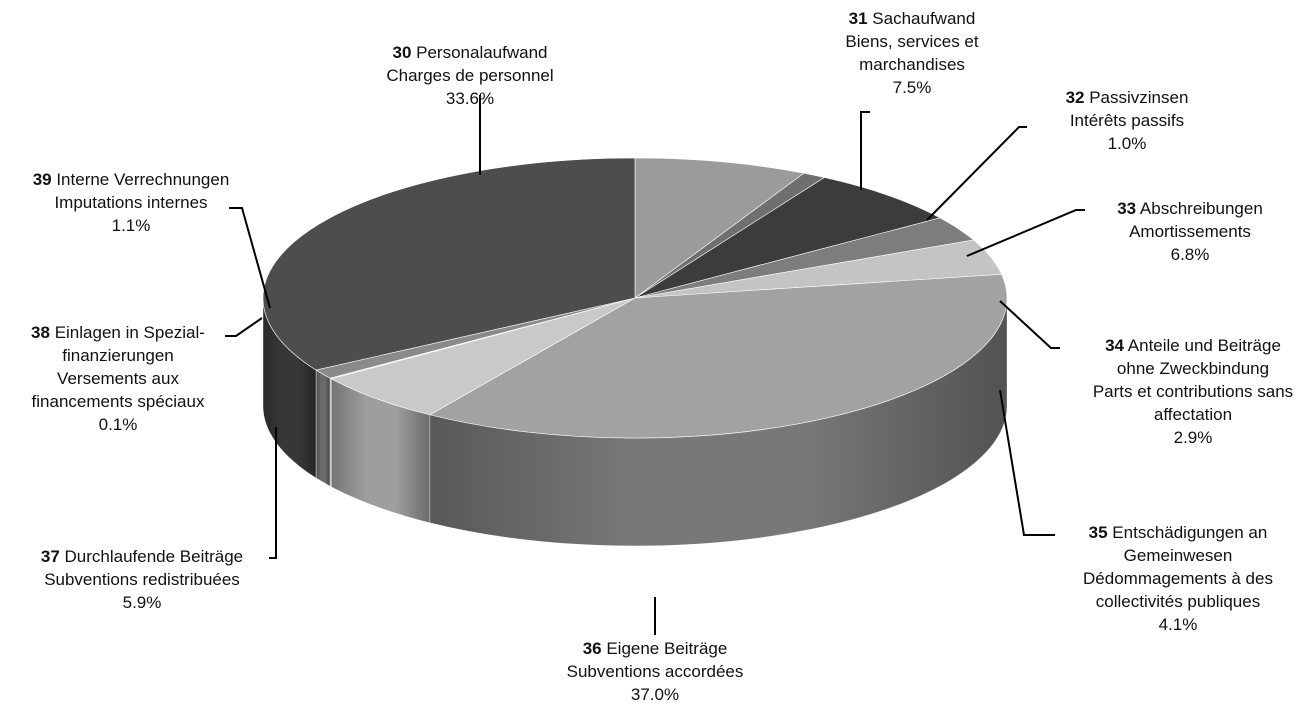 This screenshot has width=1313, height=709. What do you see at coordinates (665, 648) in the screenshot?
I see `slice-name: Eigene Beiträge` at bounding box center [665, 648].